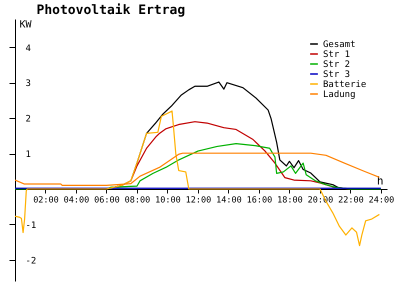 Image resolution: width=400 pixels, height=300 pixels. I want to click on x-tick-label: 24:00, so click(381, 200).